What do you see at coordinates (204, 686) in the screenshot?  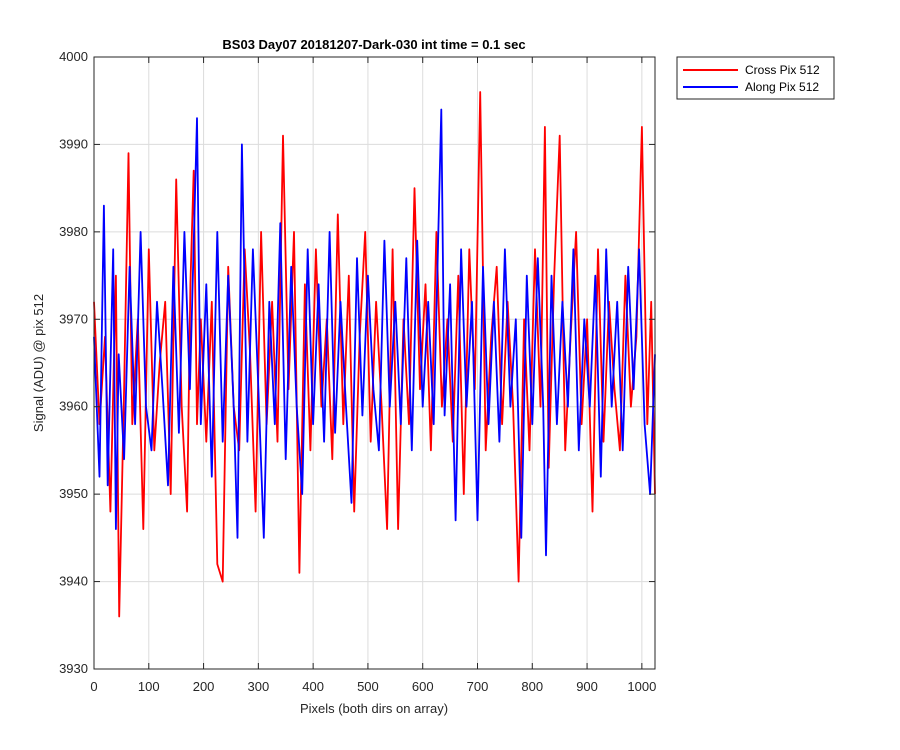 I see `x-tick-label: 200` at bounding box center [204, 686].